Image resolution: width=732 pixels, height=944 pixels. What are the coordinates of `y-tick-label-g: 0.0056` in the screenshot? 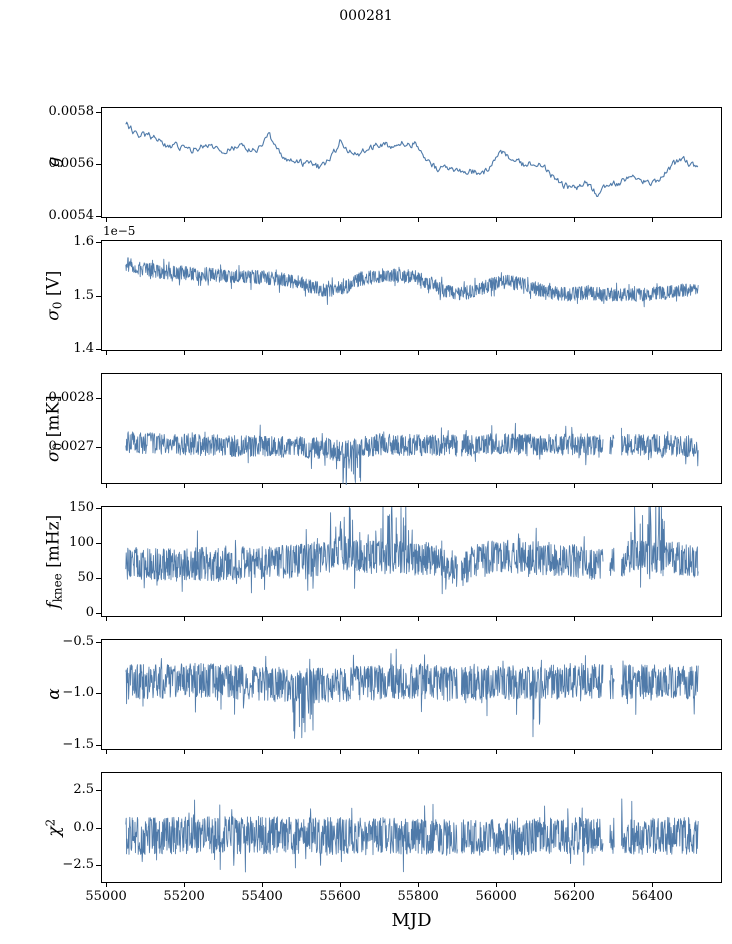 It's located at (71, 163).